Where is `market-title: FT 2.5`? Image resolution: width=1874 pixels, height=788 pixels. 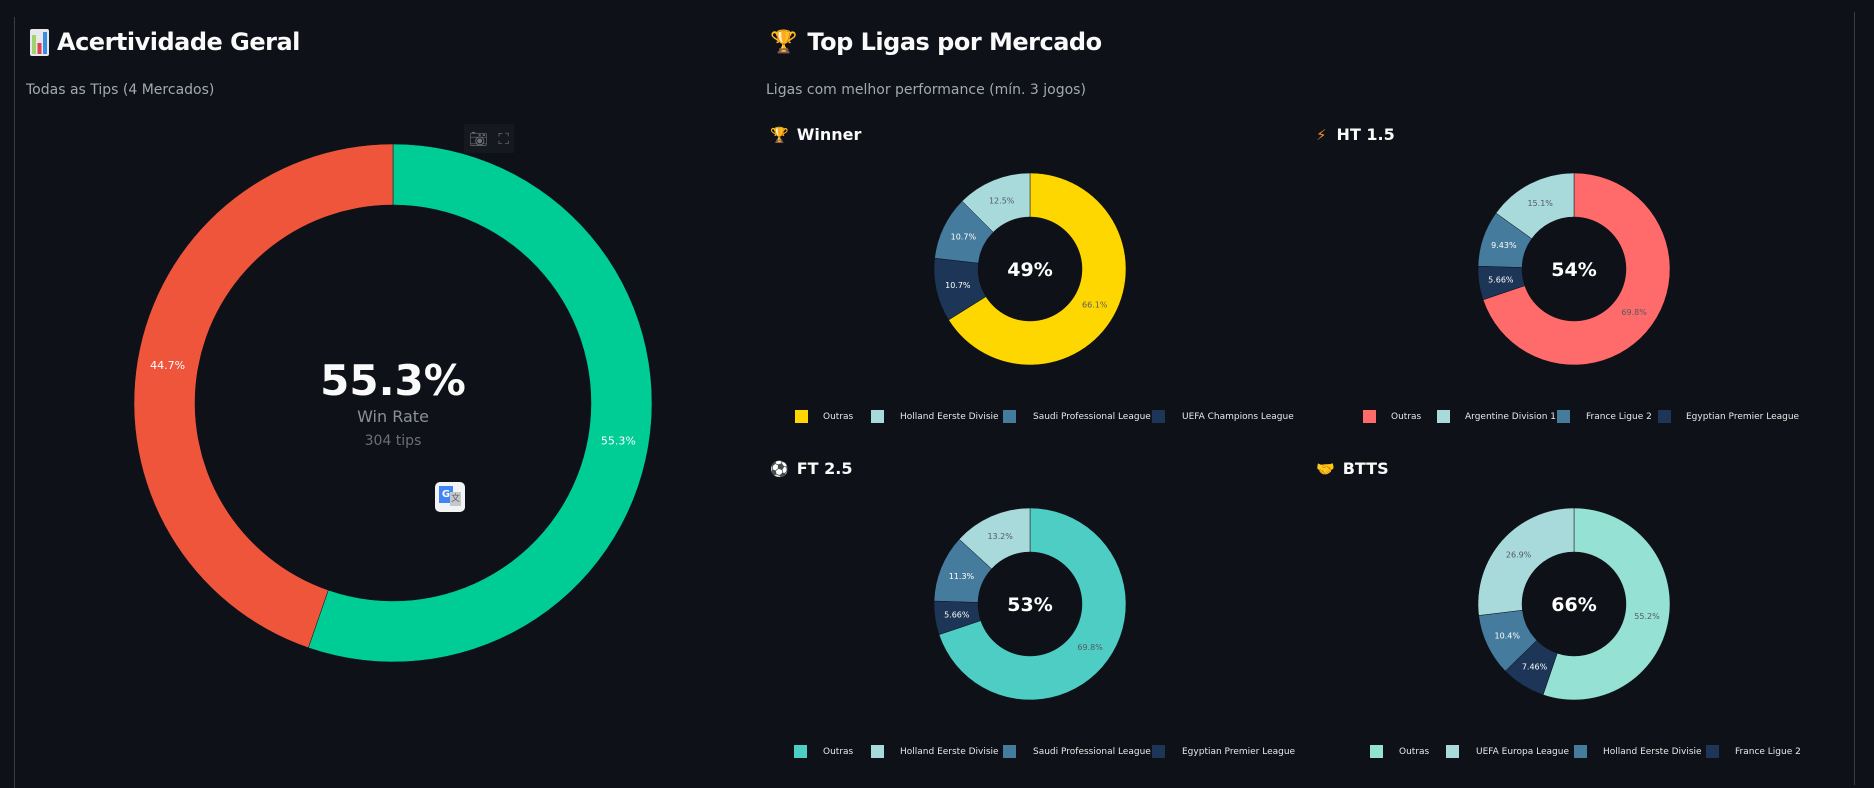 market-title: FT 2.5 is located at coordinates (824, 468).